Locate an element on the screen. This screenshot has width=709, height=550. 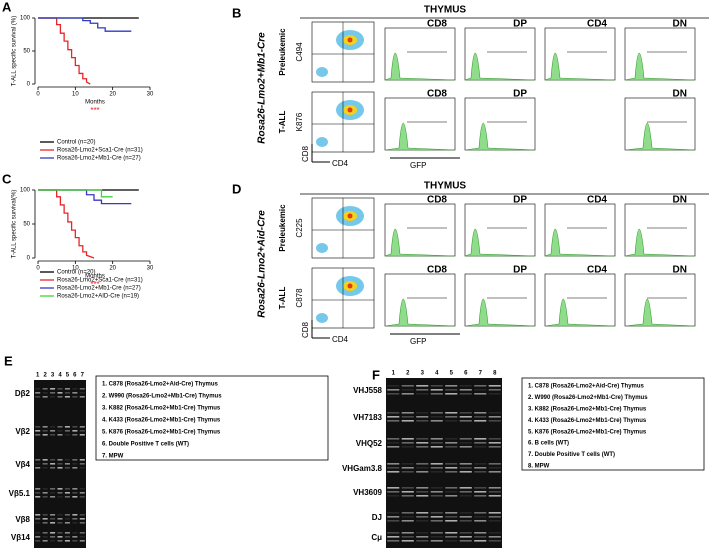
lane-number: 3 is located at coordinates (423, 374).